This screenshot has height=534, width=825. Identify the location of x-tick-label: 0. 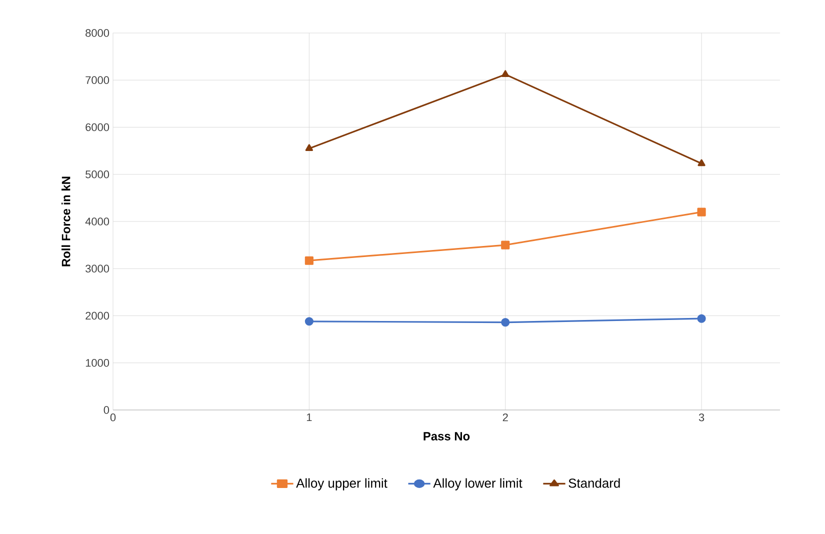
(113, 418).